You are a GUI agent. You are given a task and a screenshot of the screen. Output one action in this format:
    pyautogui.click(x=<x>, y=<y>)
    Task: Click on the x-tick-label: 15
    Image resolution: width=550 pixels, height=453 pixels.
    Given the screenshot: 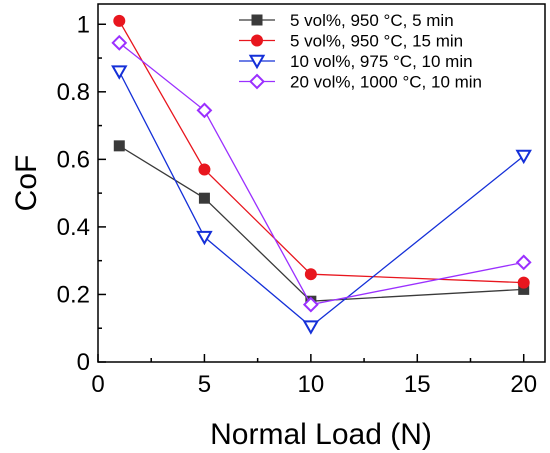 What is the action you would take?
    pyautogui.click(x=417, y=384)
    